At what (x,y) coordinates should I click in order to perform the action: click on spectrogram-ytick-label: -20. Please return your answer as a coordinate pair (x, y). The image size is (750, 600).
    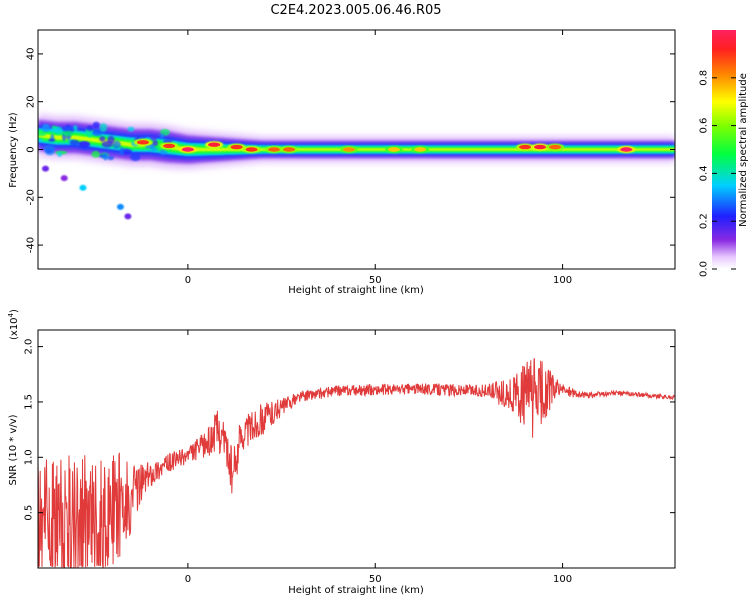
    Looking at the image, I should click on (31, 197).